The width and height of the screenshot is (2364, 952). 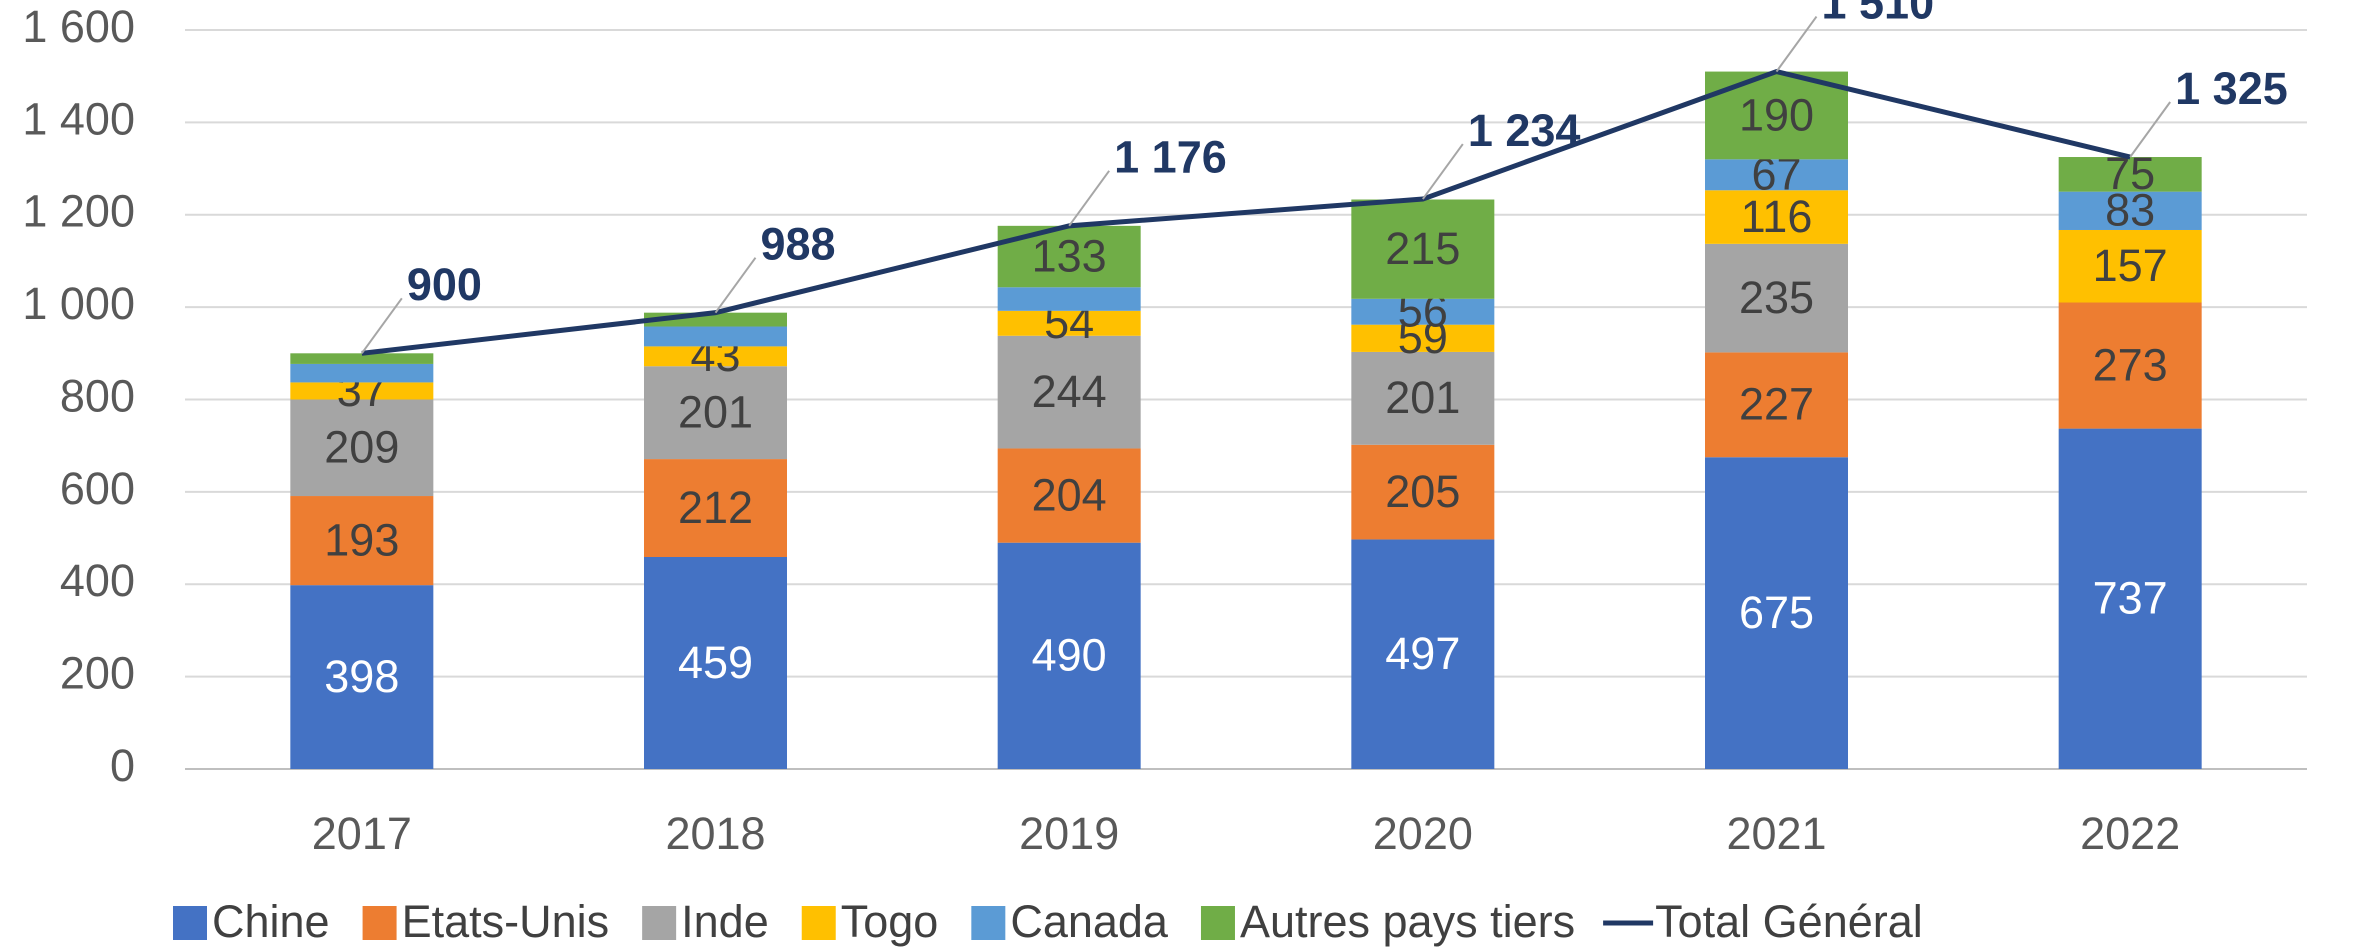 What do you see at coordinates (97, 673) in the screenshot?
I see `y-tick-label: 200` at bounding box center [97, 673].